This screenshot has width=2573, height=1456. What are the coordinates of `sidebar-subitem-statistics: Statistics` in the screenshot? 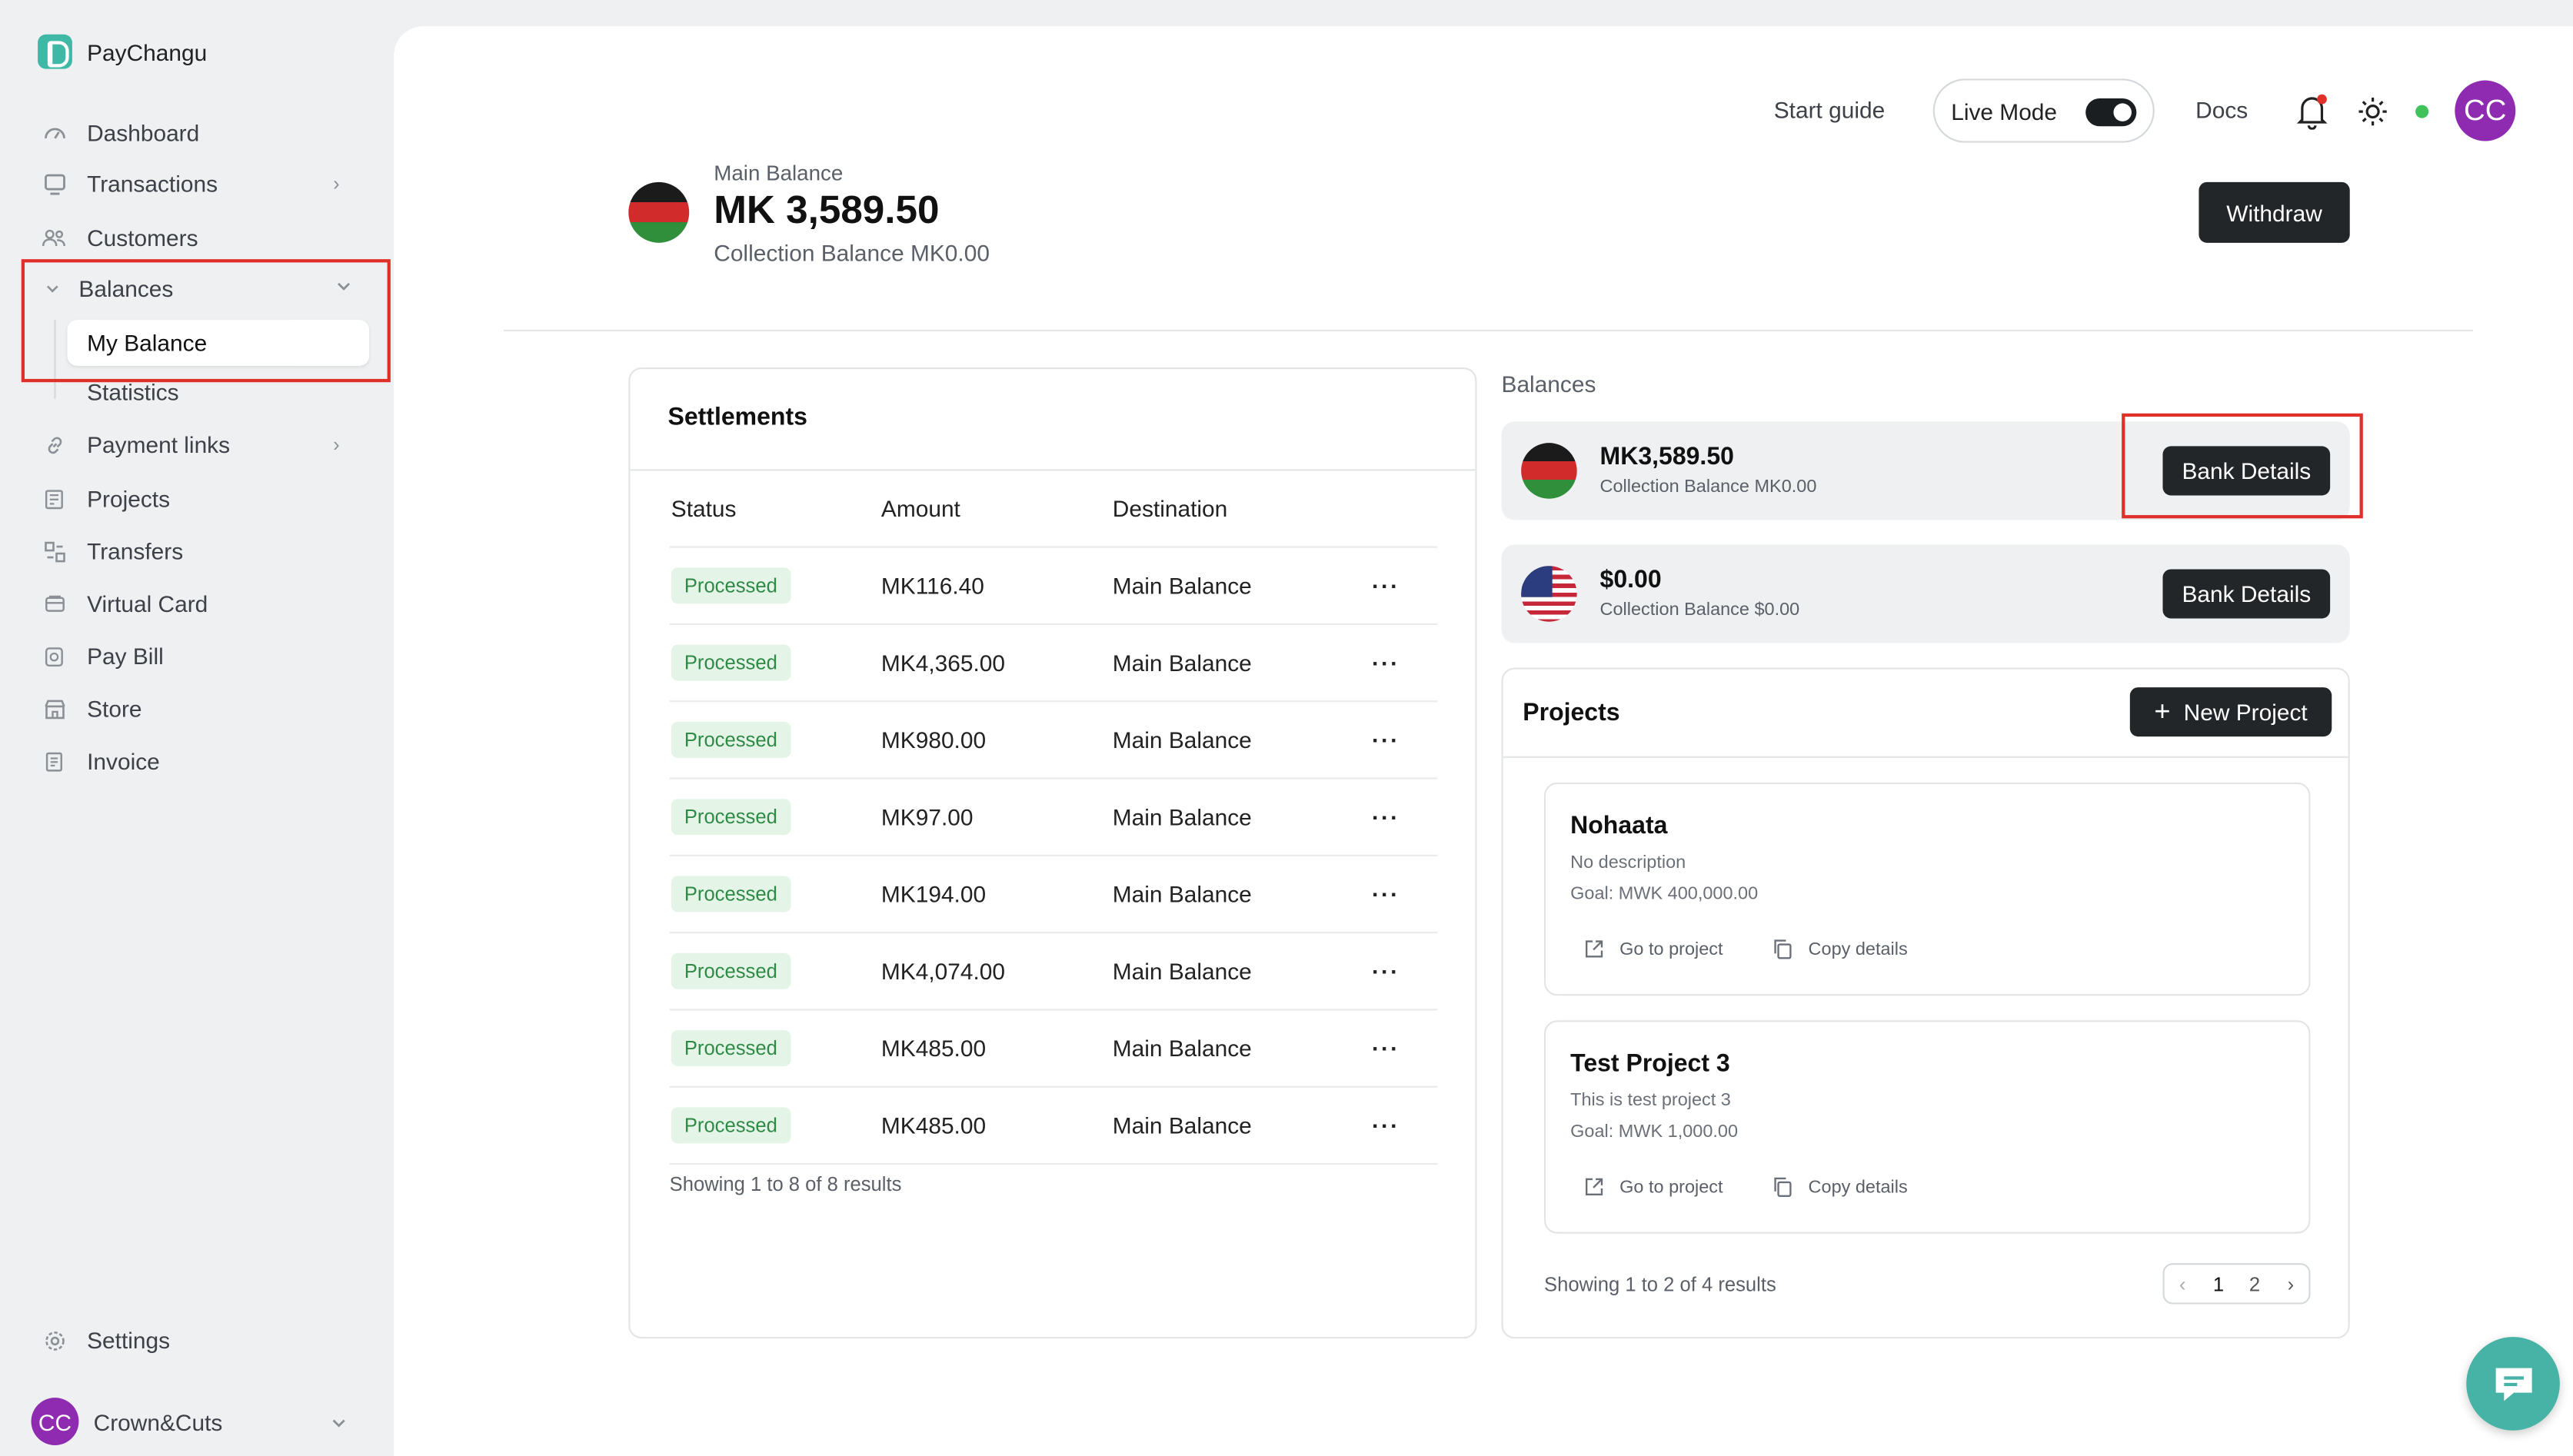 It's located at (133, 392).